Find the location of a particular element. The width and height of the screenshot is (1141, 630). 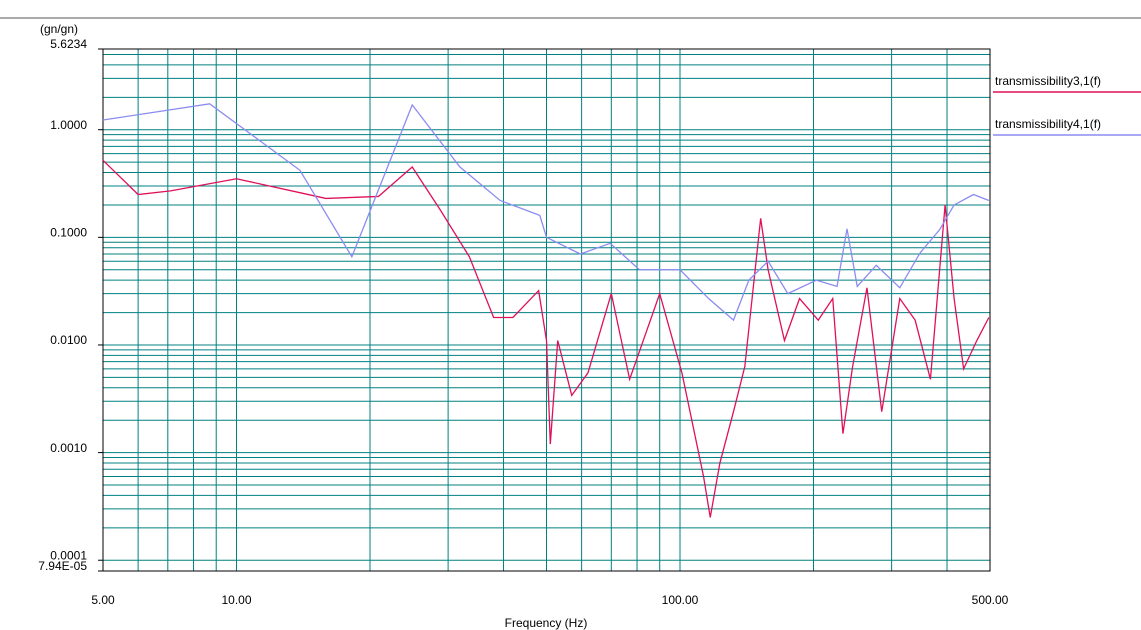

x-tick-label: 500.00 is located at coordinates (990, 600).